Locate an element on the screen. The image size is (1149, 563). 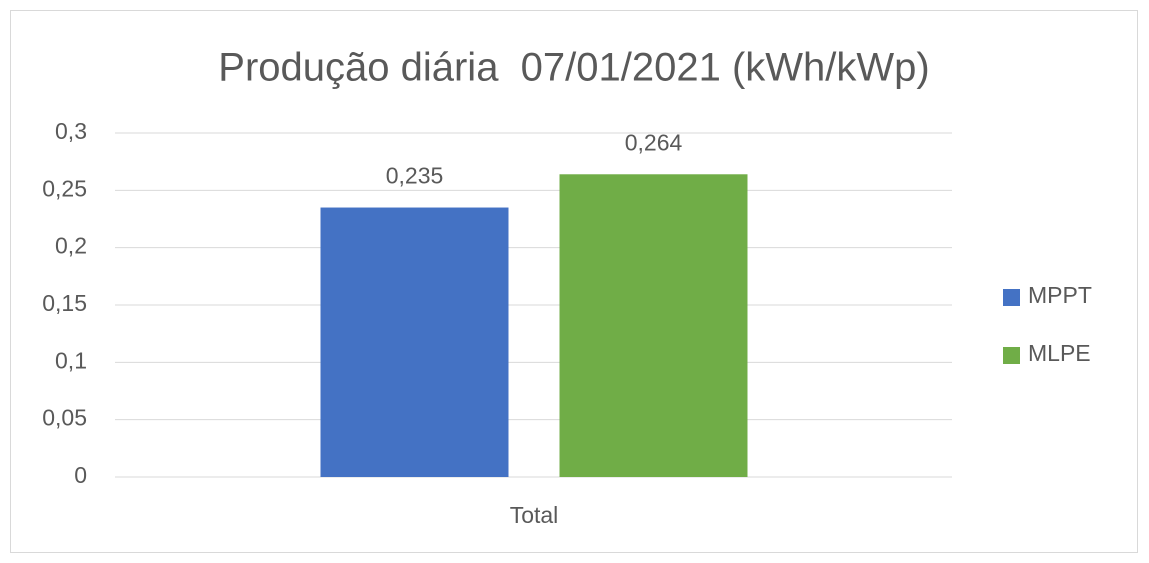
legend-label: MPPT is located at coordinates (1060, 295).